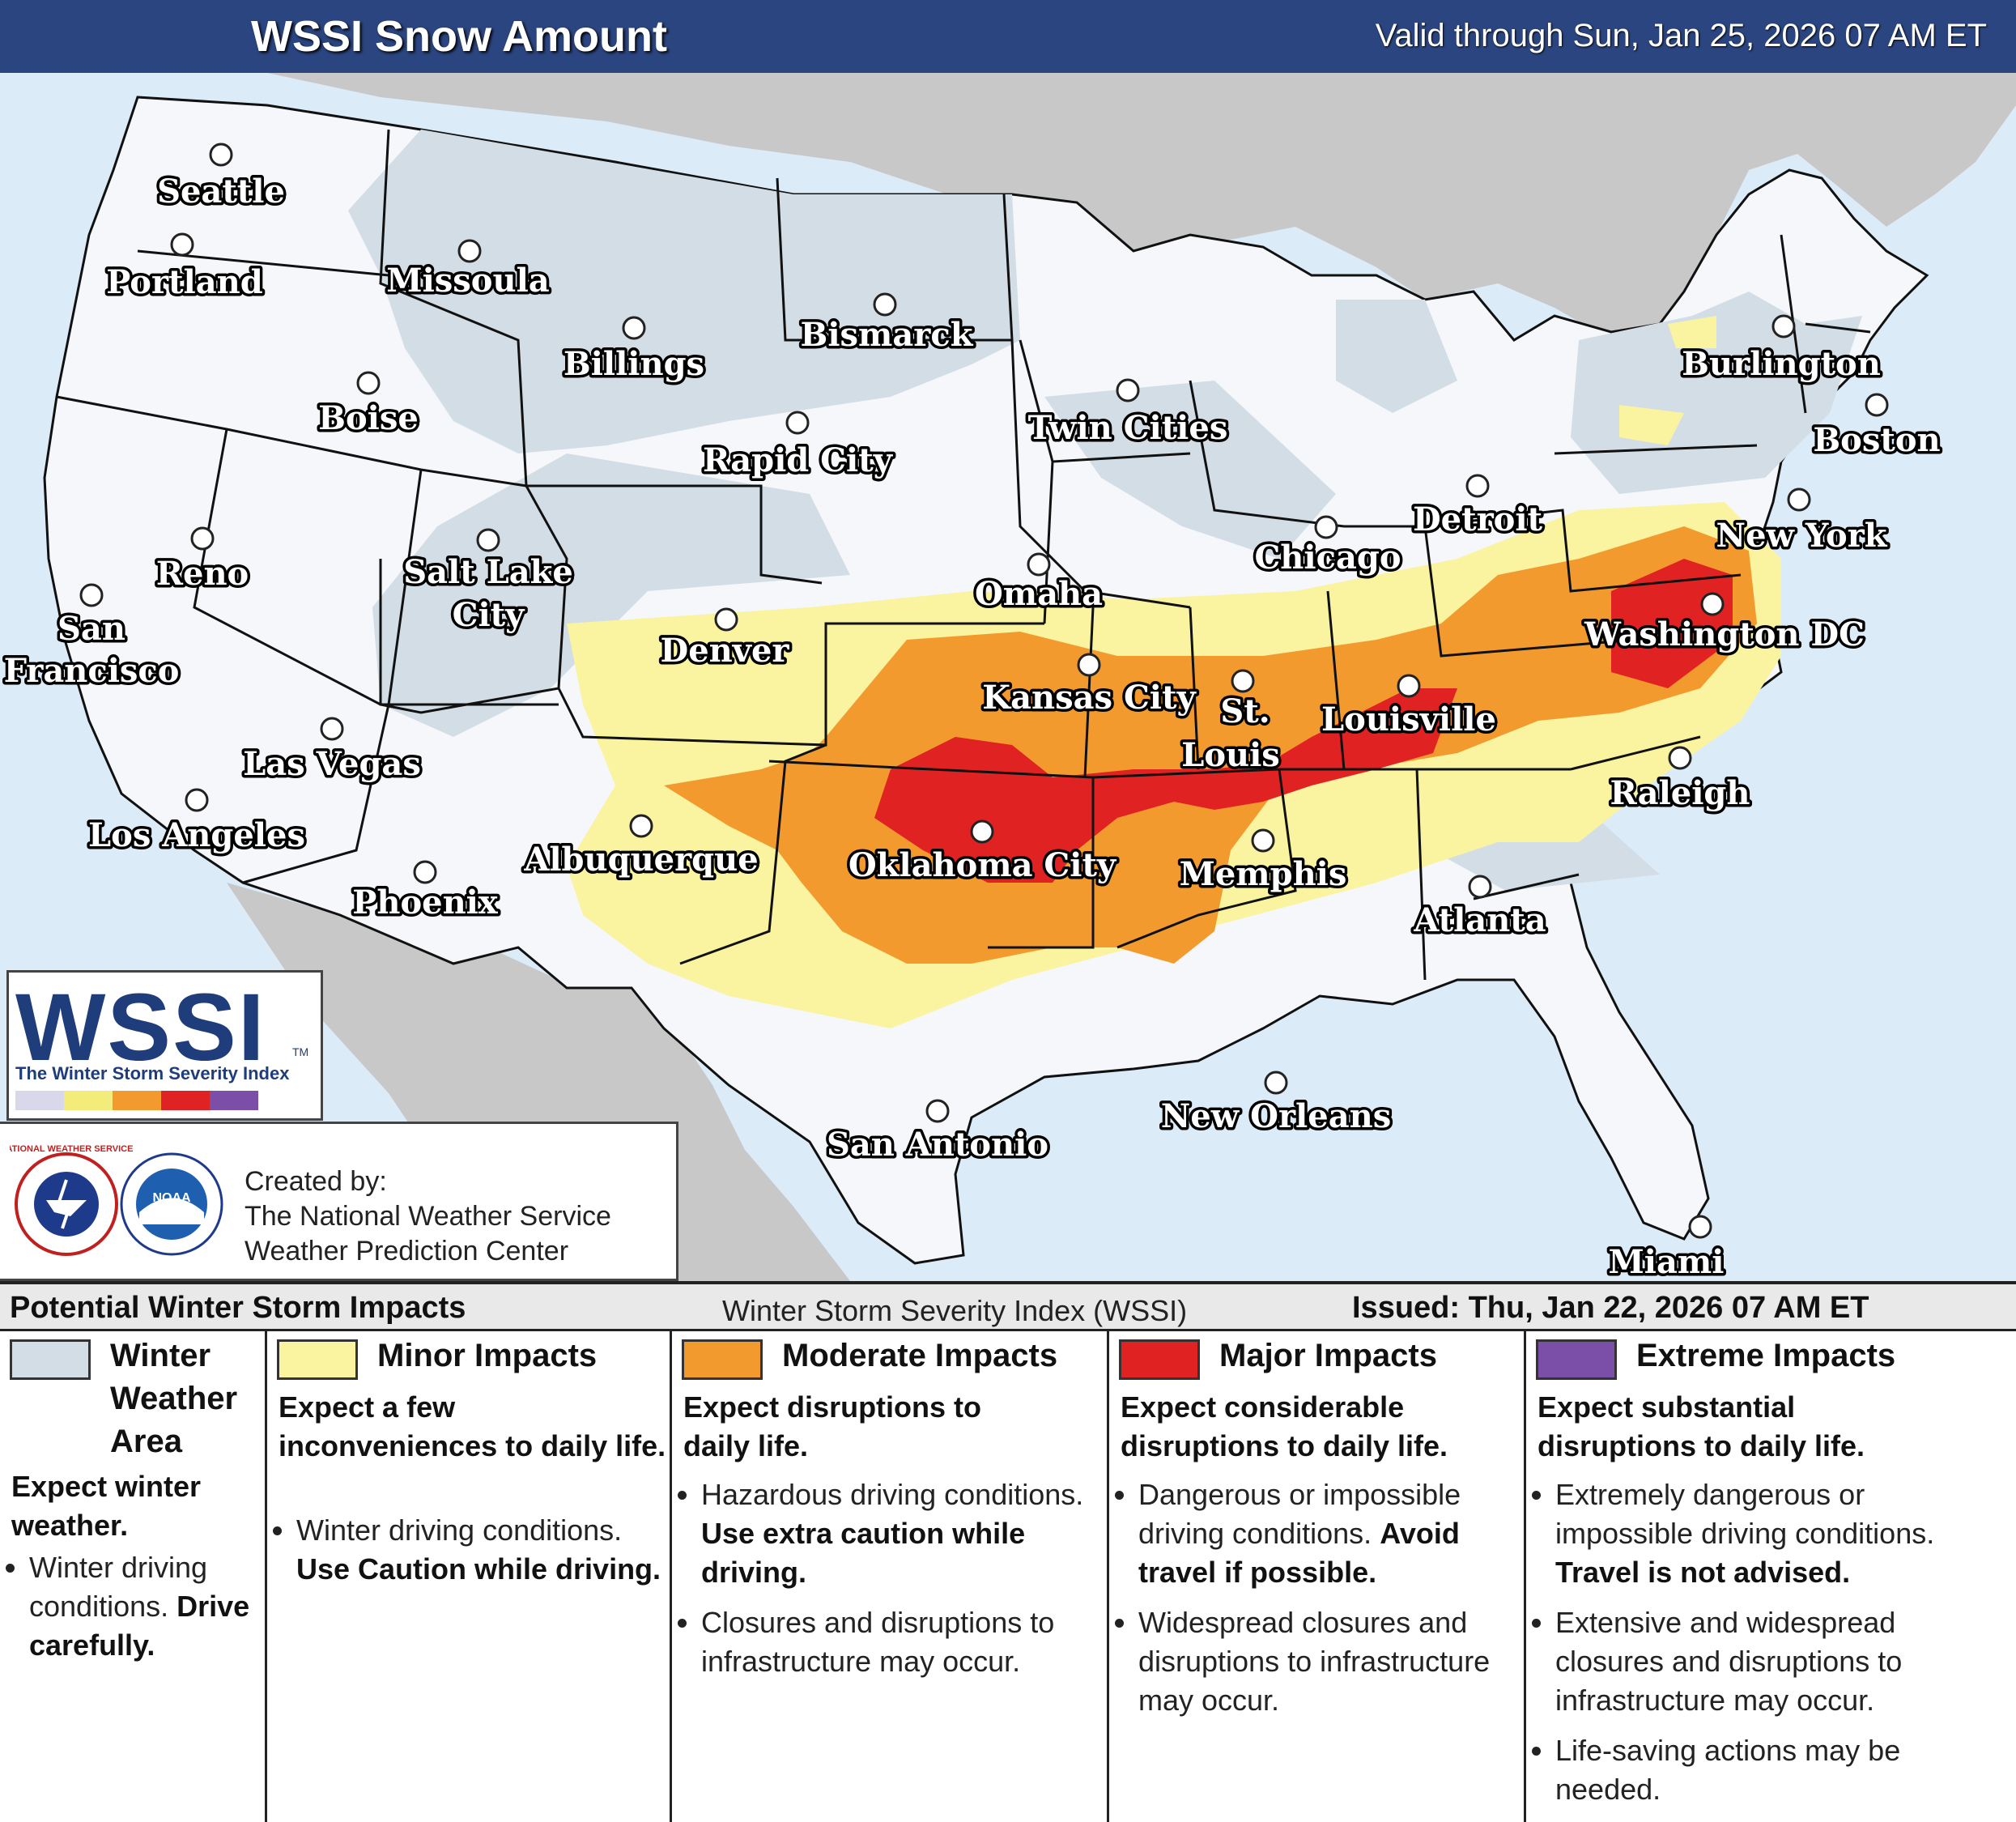  I want to click on swatch-extreme, so click(1576, 1359).